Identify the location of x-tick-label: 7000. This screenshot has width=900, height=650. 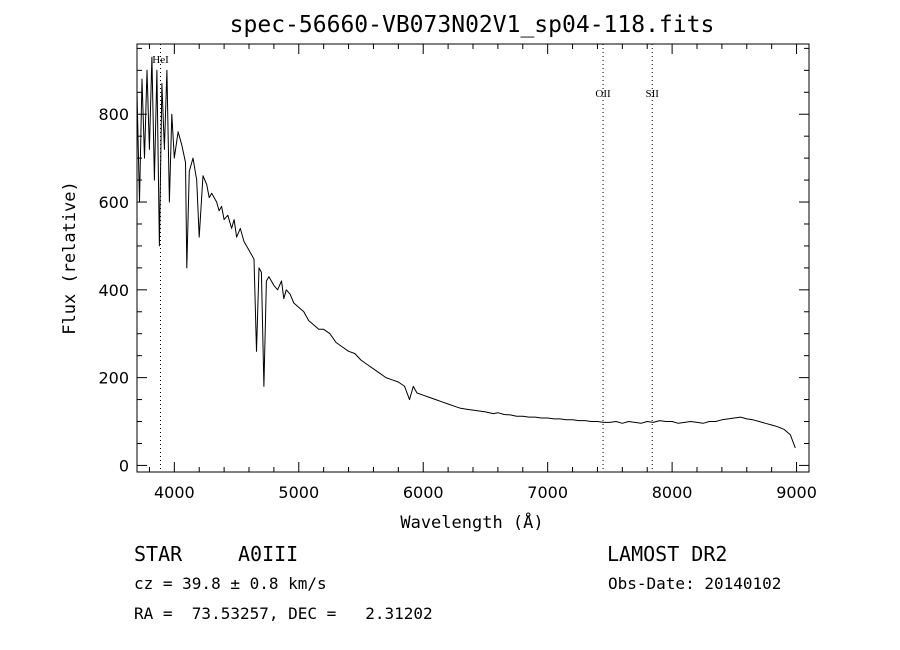
(547, 492).